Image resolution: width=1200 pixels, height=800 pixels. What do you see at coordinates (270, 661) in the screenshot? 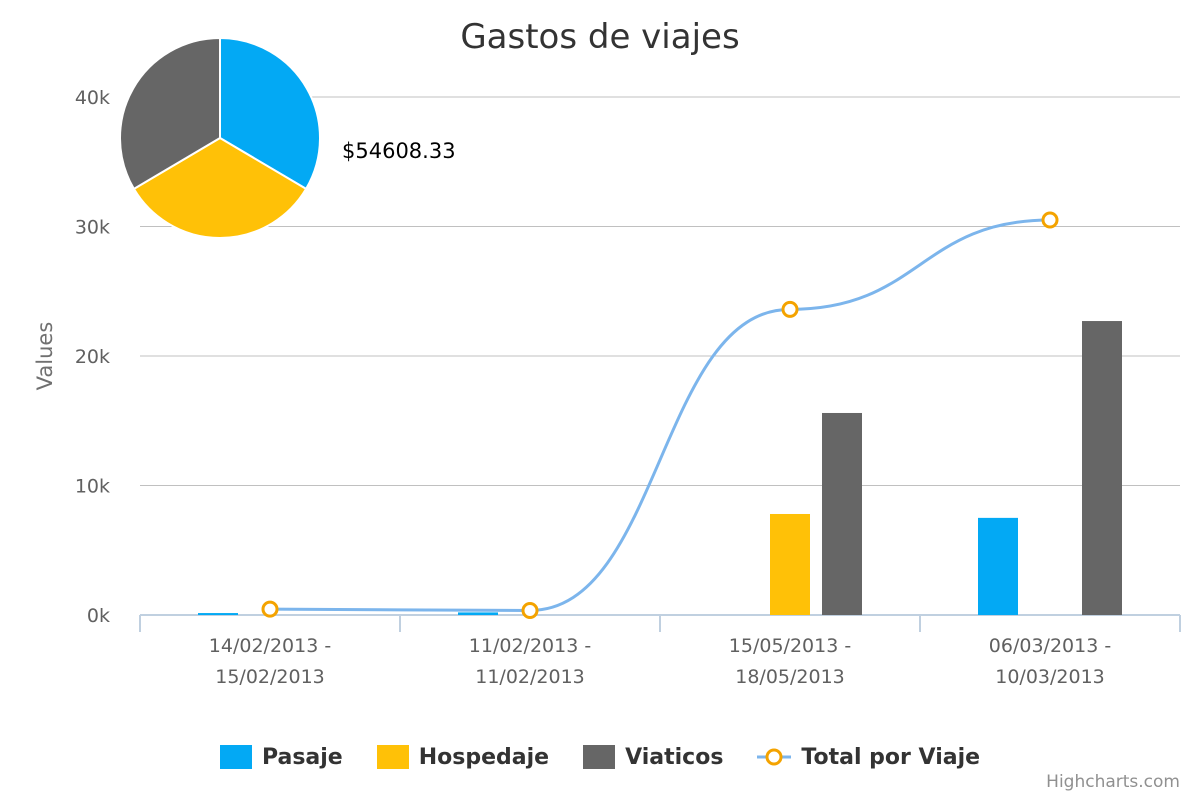
I see `x-tick-label: 14/02/2013 - 15/02/2013` at bounding box center [270, 661].